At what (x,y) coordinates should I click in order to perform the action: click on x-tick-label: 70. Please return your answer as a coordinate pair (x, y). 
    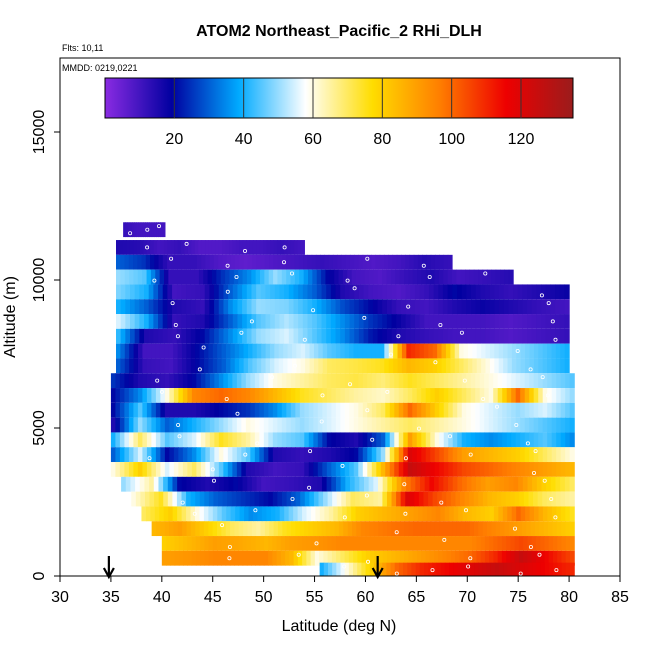
    Looking at the image, I should click on (467, 597).